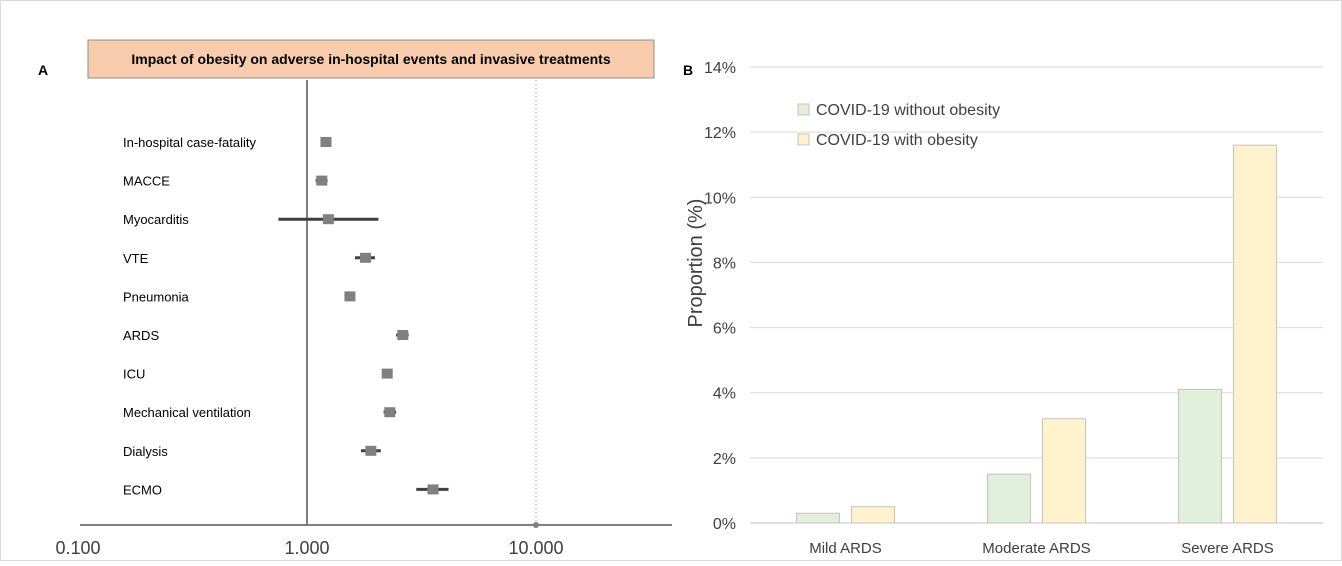  What do you see at coordinates (1036, 548) in the screenshot?
I see `bar-x-tick-label: Moderate ARDS` at bounding box center [1036, 548].